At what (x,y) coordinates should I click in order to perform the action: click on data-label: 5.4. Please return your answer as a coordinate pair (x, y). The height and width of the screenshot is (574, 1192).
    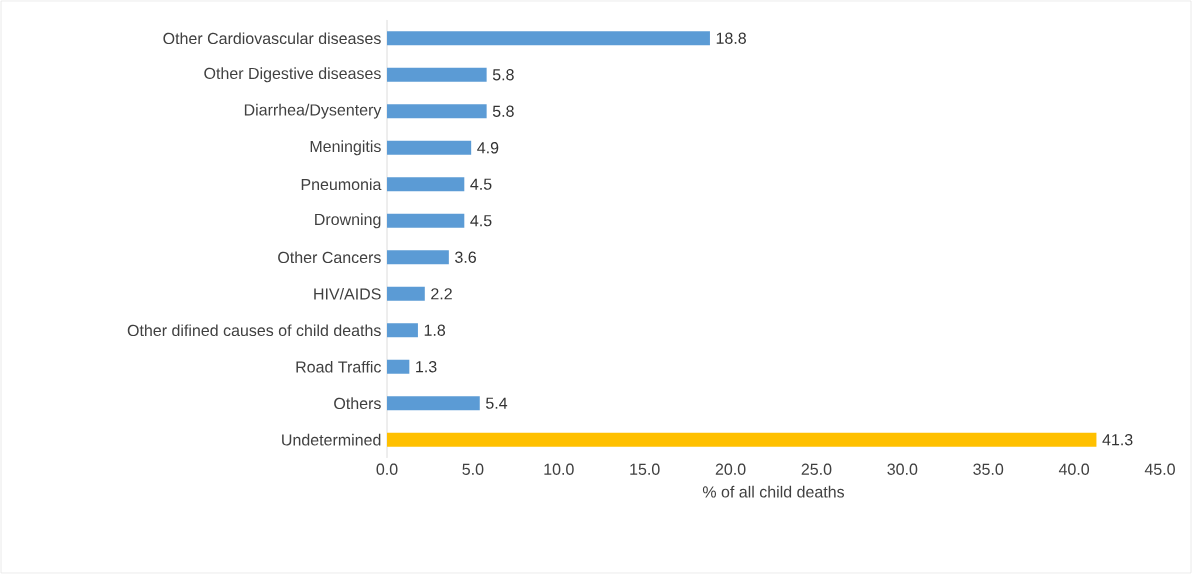
    Looking at the image, I should click on (497, 403).